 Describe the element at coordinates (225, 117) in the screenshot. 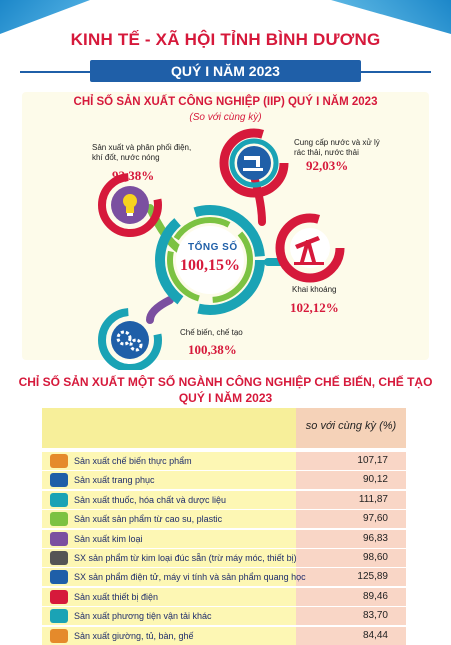

I see `iip-subtitle: (So với cùng kỳ)` at that location.